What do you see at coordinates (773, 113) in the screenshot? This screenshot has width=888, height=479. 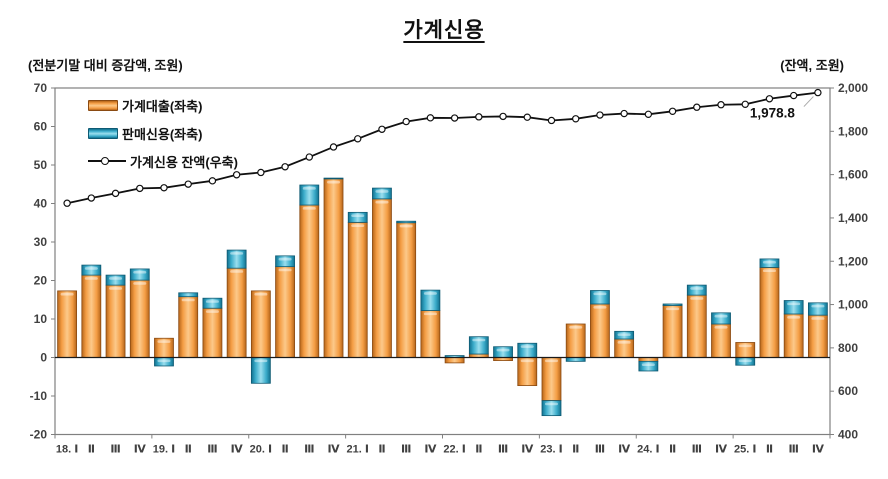 I see `balance-annotation: 1,978.8` at bounding box center [773, 113].